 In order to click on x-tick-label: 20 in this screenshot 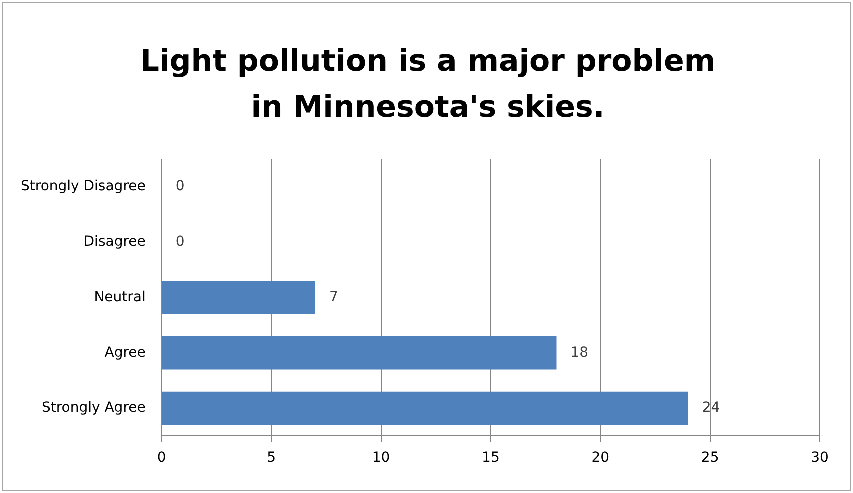, I will do `click(601, 458)`.